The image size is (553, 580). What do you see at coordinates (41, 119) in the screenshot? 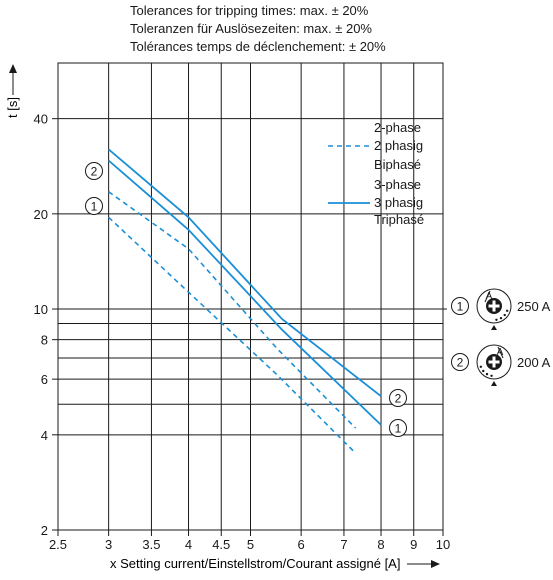
I see `y-tick-label: 40` at bounding box center [41, 119].